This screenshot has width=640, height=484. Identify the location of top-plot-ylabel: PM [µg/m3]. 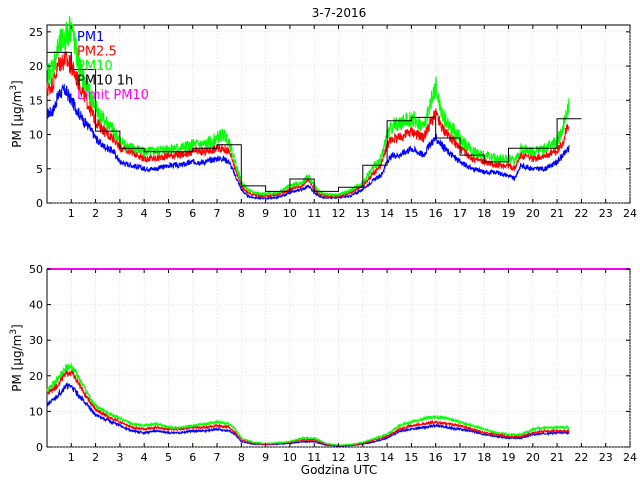
(16, 114).